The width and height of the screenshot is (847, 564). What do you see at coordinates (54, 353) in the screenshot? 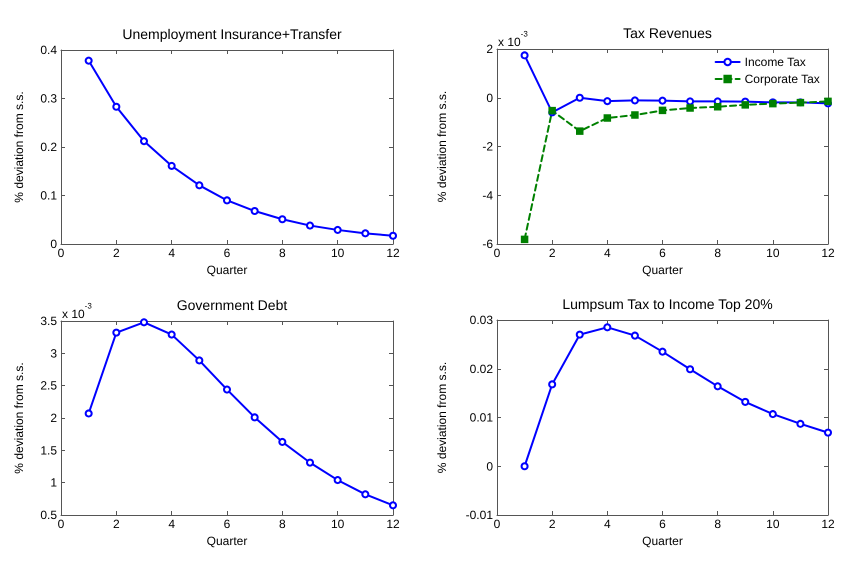
I see `y-tick-label: 3` at bounding box center [54, 353].